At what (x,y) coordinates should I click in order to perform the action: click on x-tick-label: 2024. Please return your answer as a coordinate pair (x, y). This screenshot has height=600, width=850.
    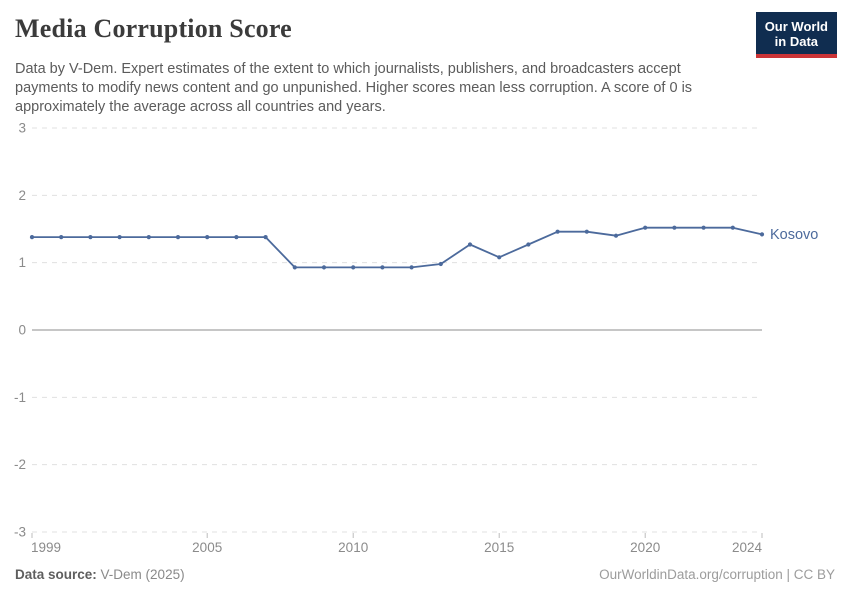
    Looking at the image, I should click on (747, 547).